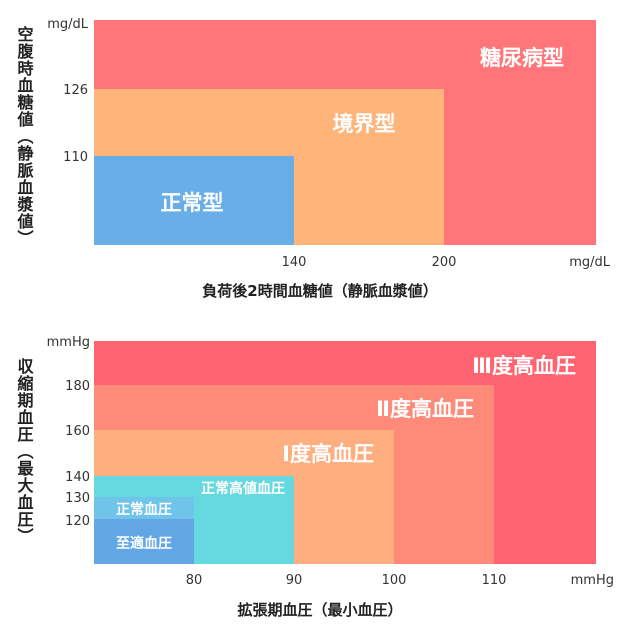  Describe the element at coordinates (192, 203) in the screenshot. I see `region-label-normal: 正常型` at that location.